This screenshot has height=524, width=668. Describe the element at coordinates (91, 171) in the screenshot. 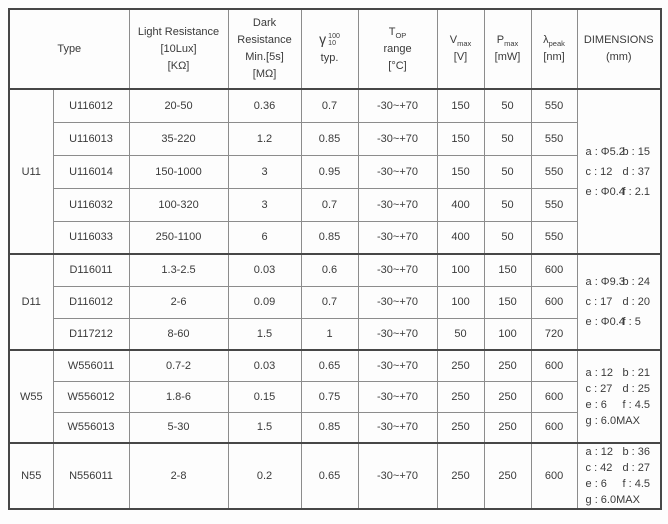

I see `cell-model: U116014` at that location.